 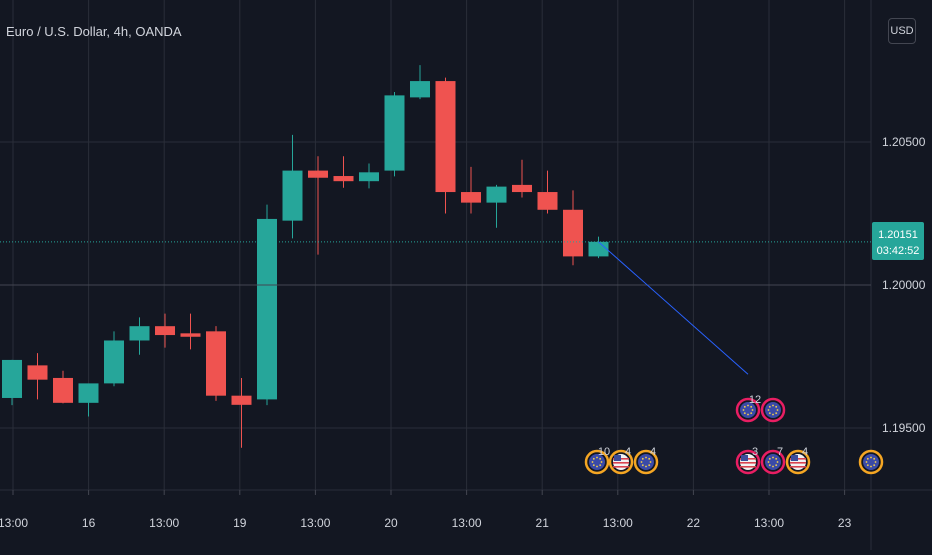 I want to click on event-marker-eu-flag-icon: 10, so click(x=597, y=460).